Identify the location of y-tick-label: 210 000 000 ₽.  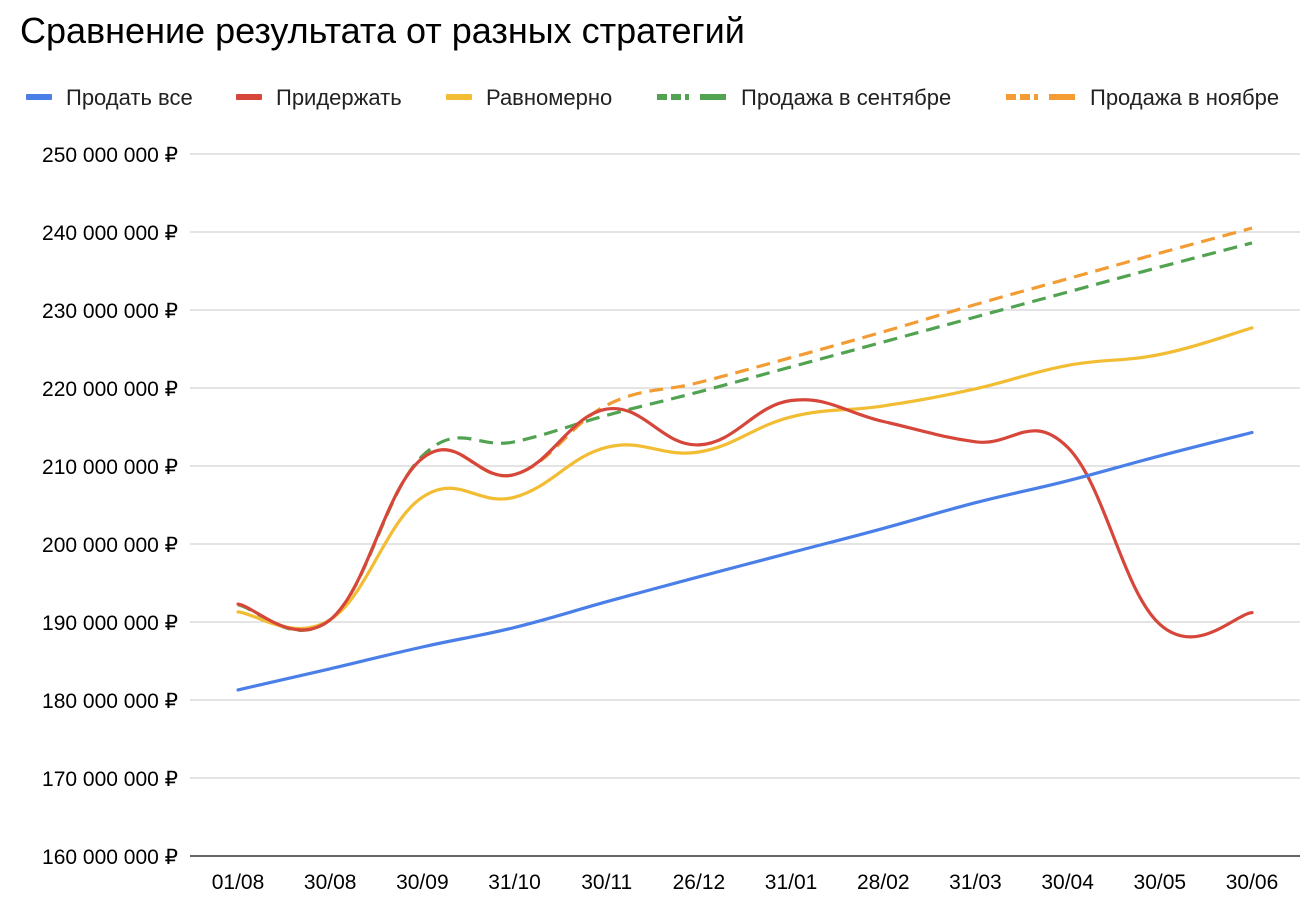
(110, 467).